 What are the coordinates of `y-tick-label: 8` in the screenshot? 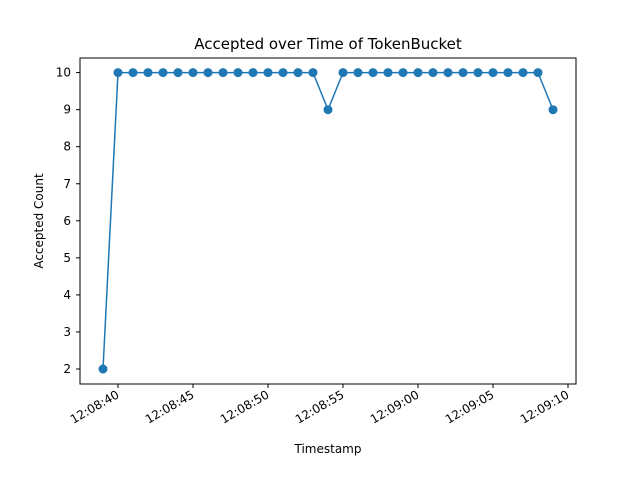 It's located at (67, 147).